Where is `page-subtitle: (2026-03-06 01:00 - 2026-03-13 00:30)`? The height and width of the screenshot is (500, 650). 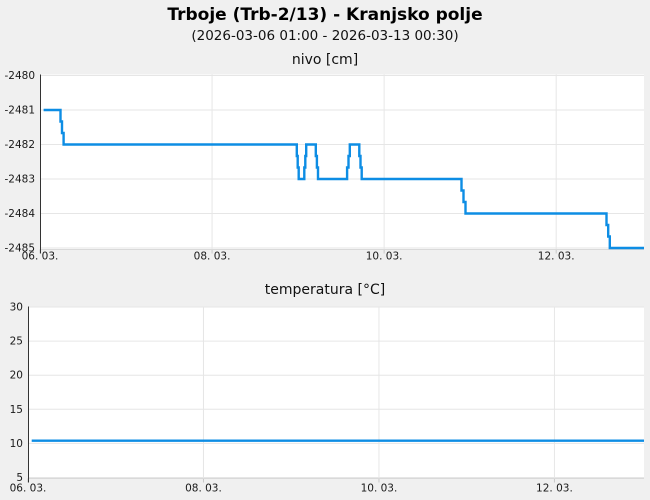 page-subtitle: (2026-03-06 01:00 - 2026-03-13 00:30) is located at coordinates (325, 36).